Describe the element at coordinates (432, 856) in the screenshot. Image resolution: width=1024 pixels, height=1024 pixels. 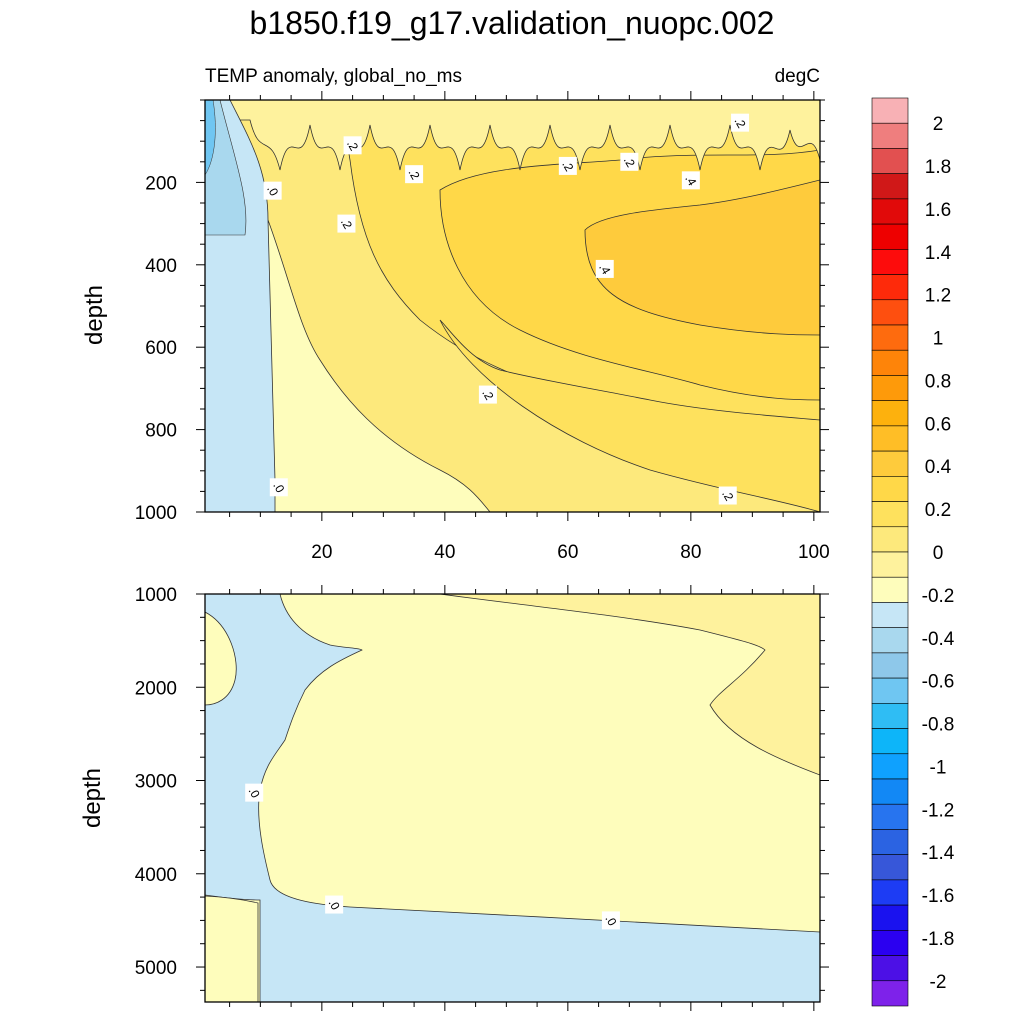
I see `bottom-contour-labels: .0.0.0` at that location.